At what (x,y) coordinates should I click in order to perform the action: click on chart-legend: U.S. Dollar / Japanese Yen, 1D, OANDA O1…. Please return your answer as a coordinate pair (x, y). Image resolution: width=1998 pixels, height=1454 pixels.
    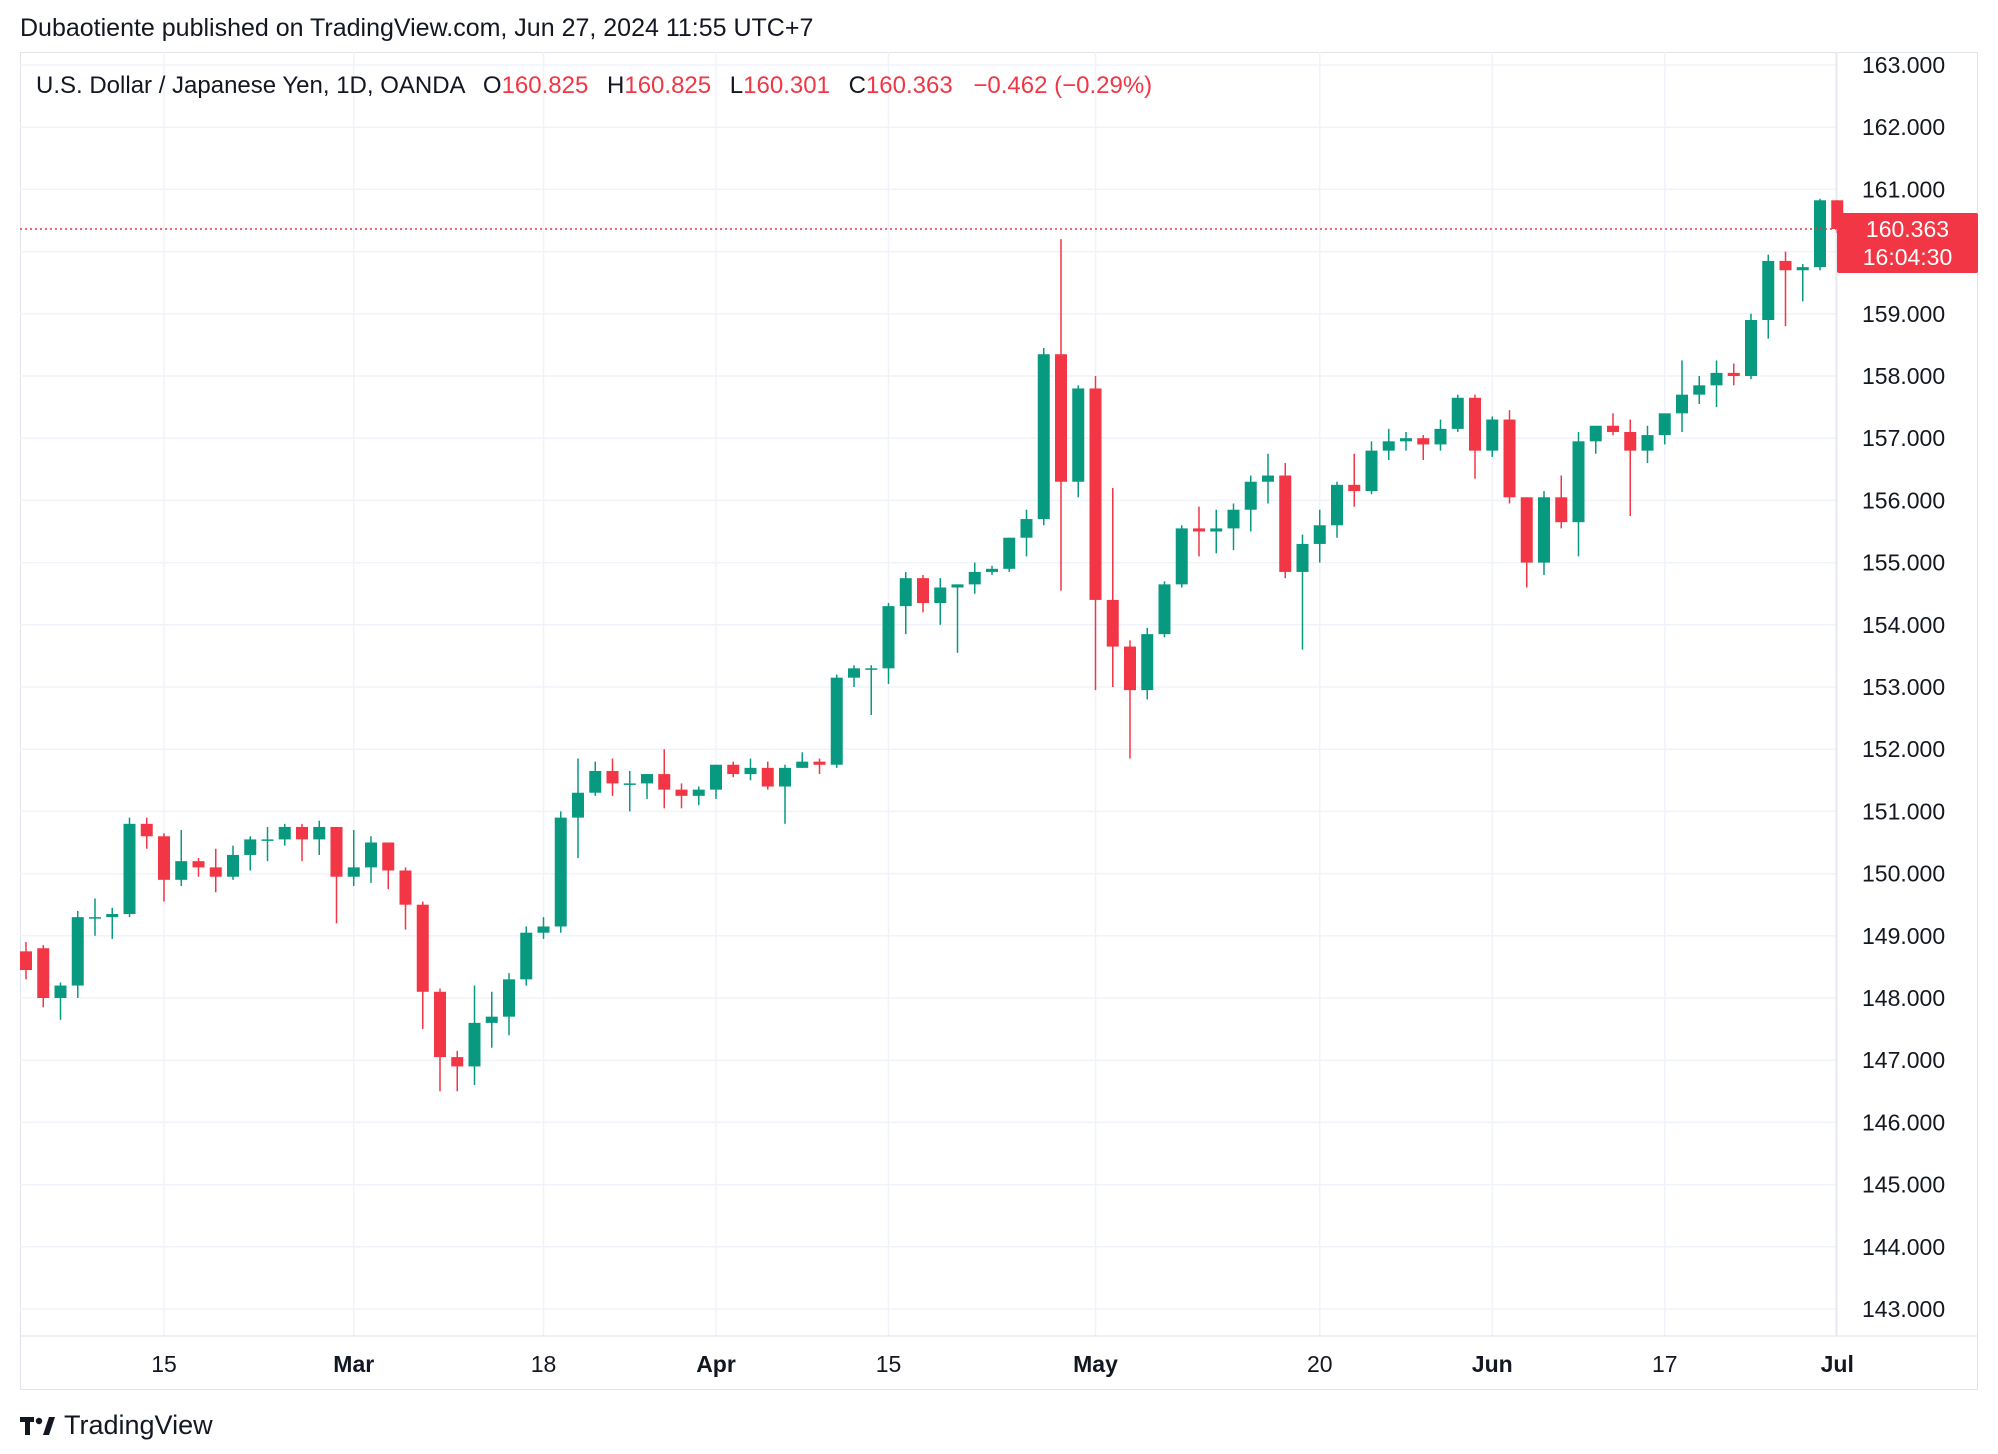
    Looking at the image, I should click on (594, 86).